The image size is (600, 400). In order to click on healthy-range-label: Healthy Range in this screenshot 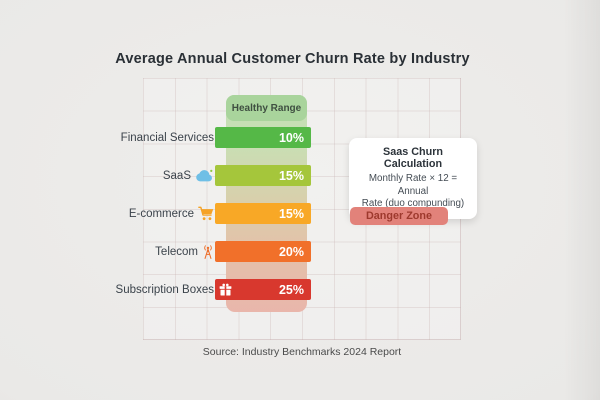, I will do `click(266, 108)`.